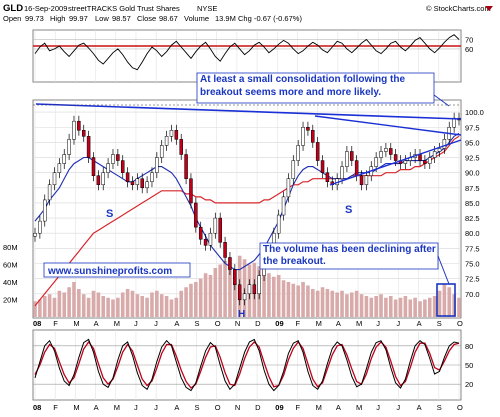 Image resolution: width=500 pixels, height=417 pixels. Describe the element at coordinates (489, 8) in the screenshot. I see `dropdown-triangle-icon` at that location.